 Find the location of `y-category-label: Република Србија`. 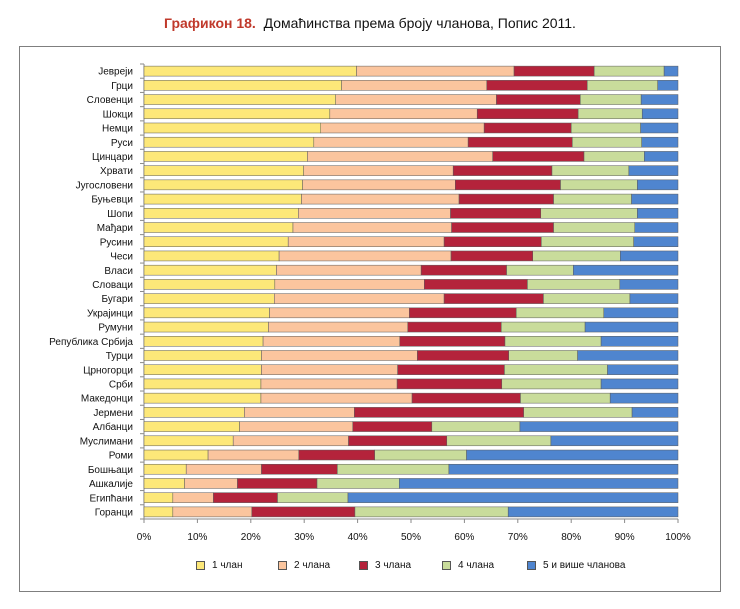

y-category-label: Република Србија is located at coordinates (91, 342).